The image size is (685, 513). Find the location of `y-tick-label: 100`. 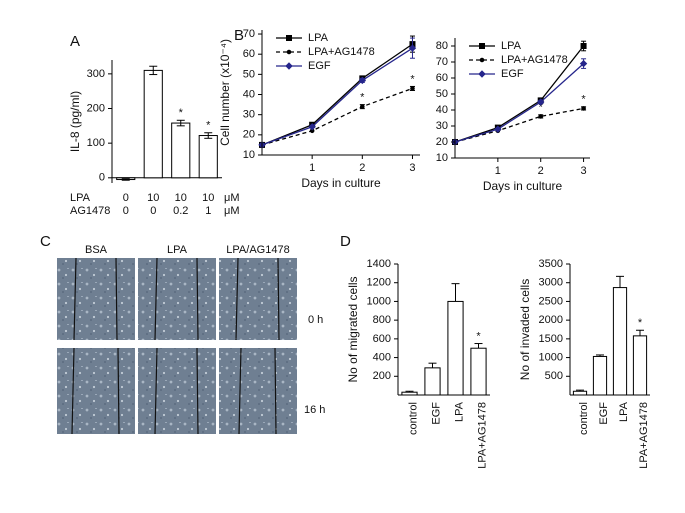

y-tick-label: 100 is located at coordinates (96, 143).